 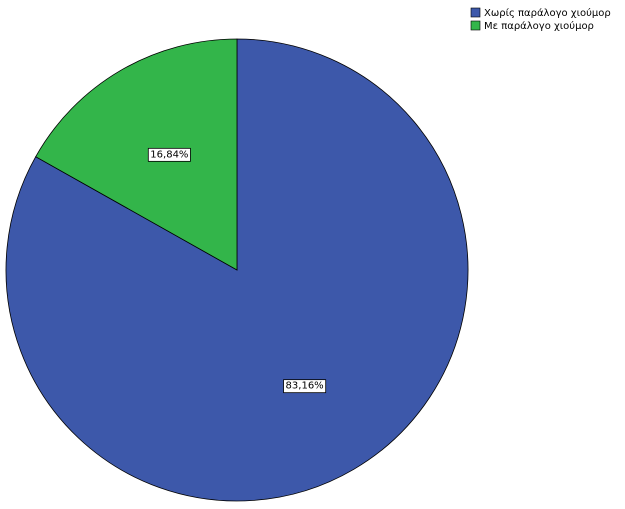 I want to click on pie-slice, so click(x=136, y=154).